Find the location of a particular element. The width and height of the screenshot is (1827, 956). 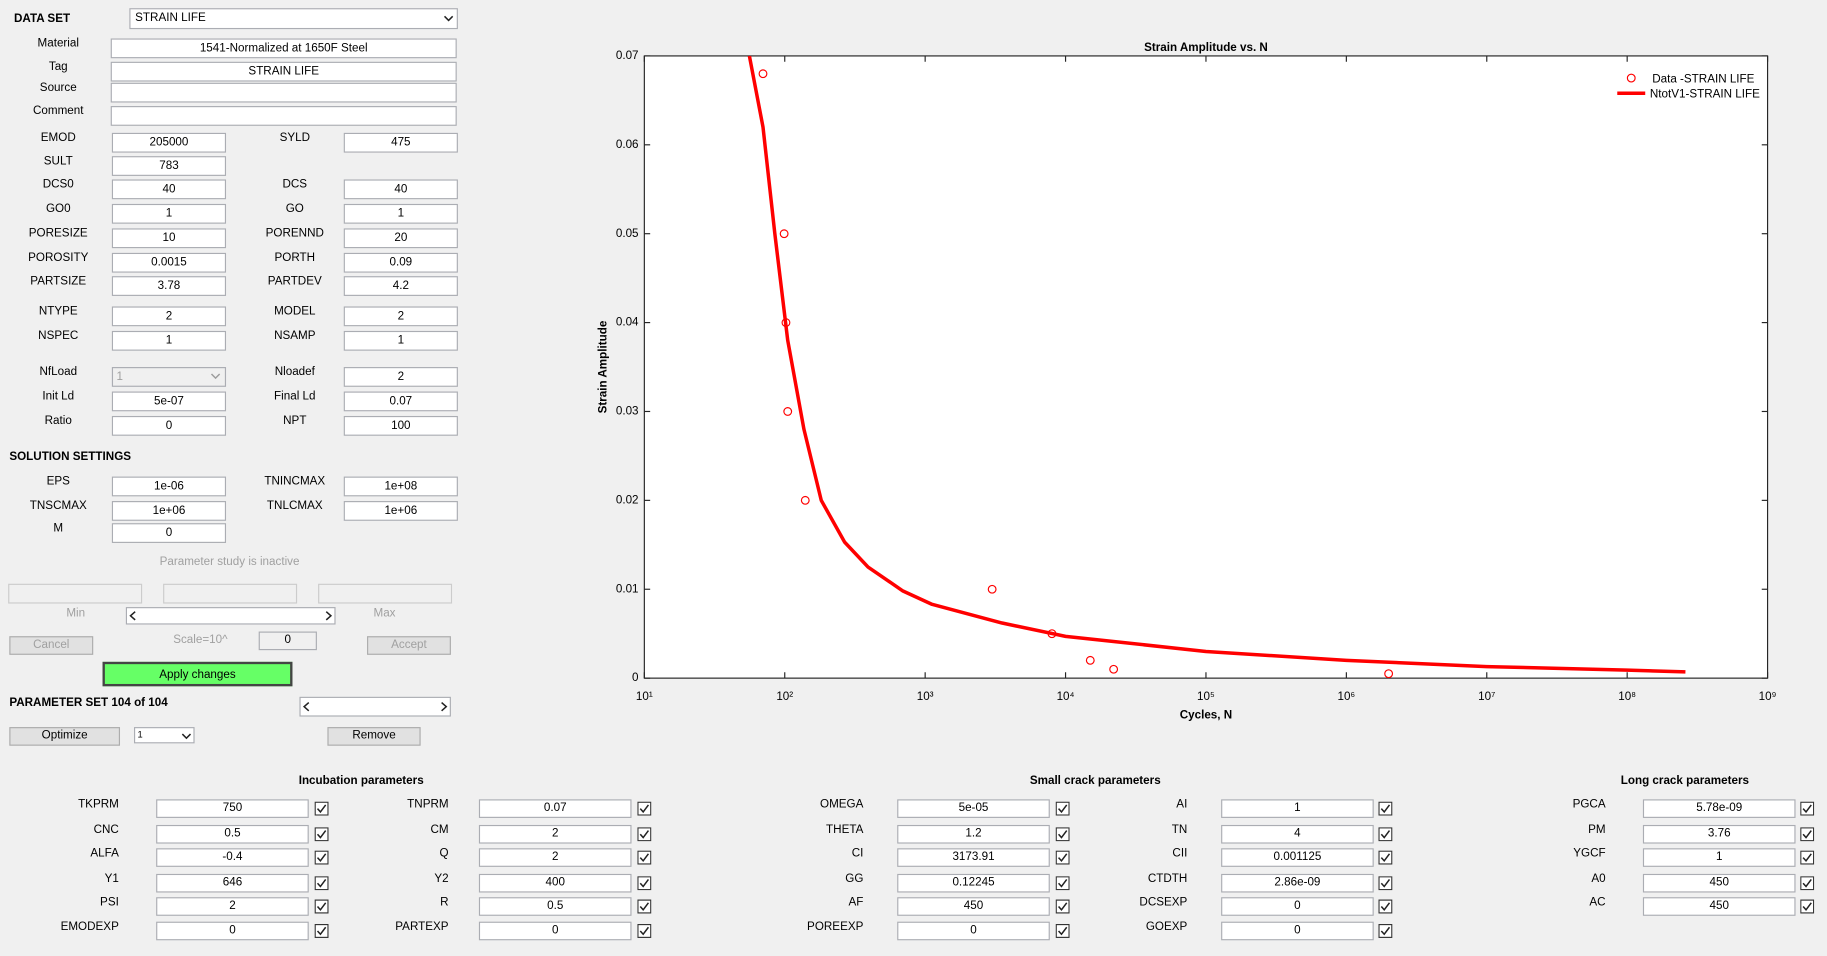

set-dropdown: 1 is located at coordinates (164, 735).